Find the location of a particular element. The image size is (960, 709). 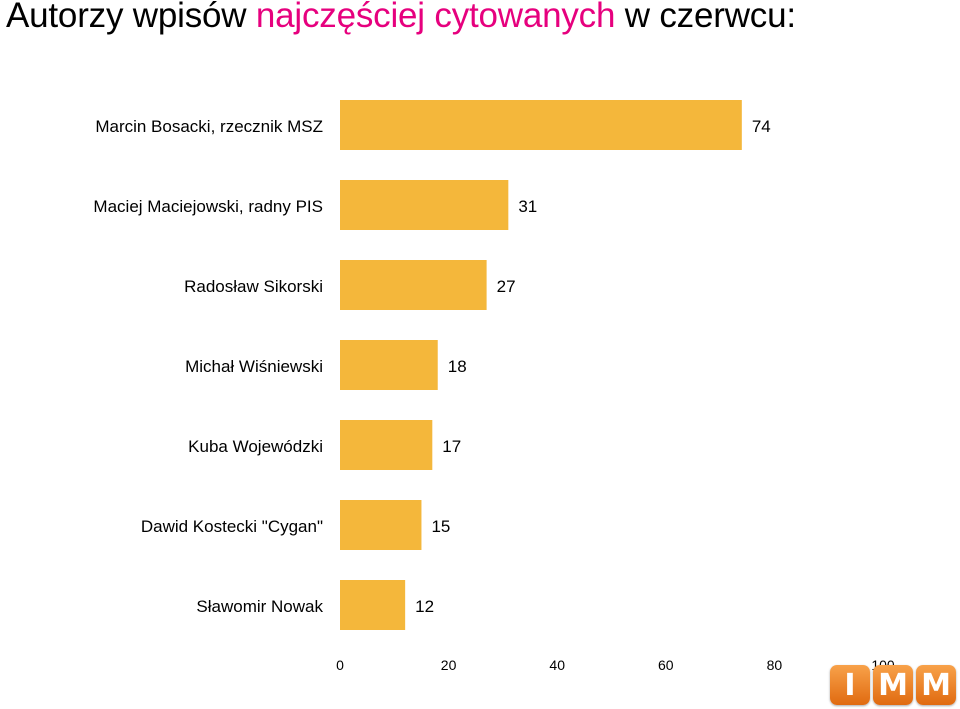

title-accent: najczęściej cytowanych is located at coordinates (435, 17).